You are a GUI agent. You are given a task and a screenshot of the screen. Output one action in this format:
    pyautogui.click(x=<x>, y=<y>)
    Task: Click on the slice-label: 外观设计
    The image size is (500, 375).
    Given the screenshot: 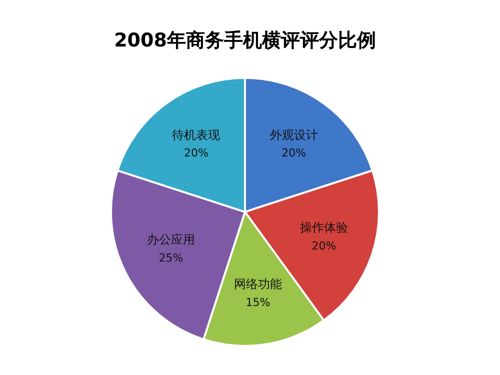 What is the action you would take?
    pyautogui.click(x=294, y=135)
    